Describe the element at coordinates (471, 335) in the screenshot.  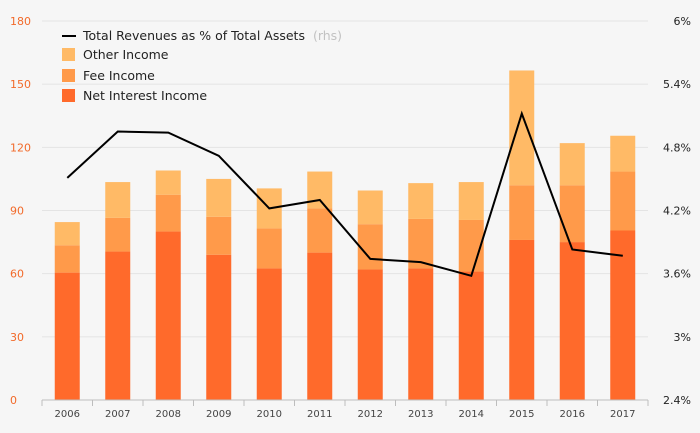
I see `bar-net-interest-income-2014` at that location.